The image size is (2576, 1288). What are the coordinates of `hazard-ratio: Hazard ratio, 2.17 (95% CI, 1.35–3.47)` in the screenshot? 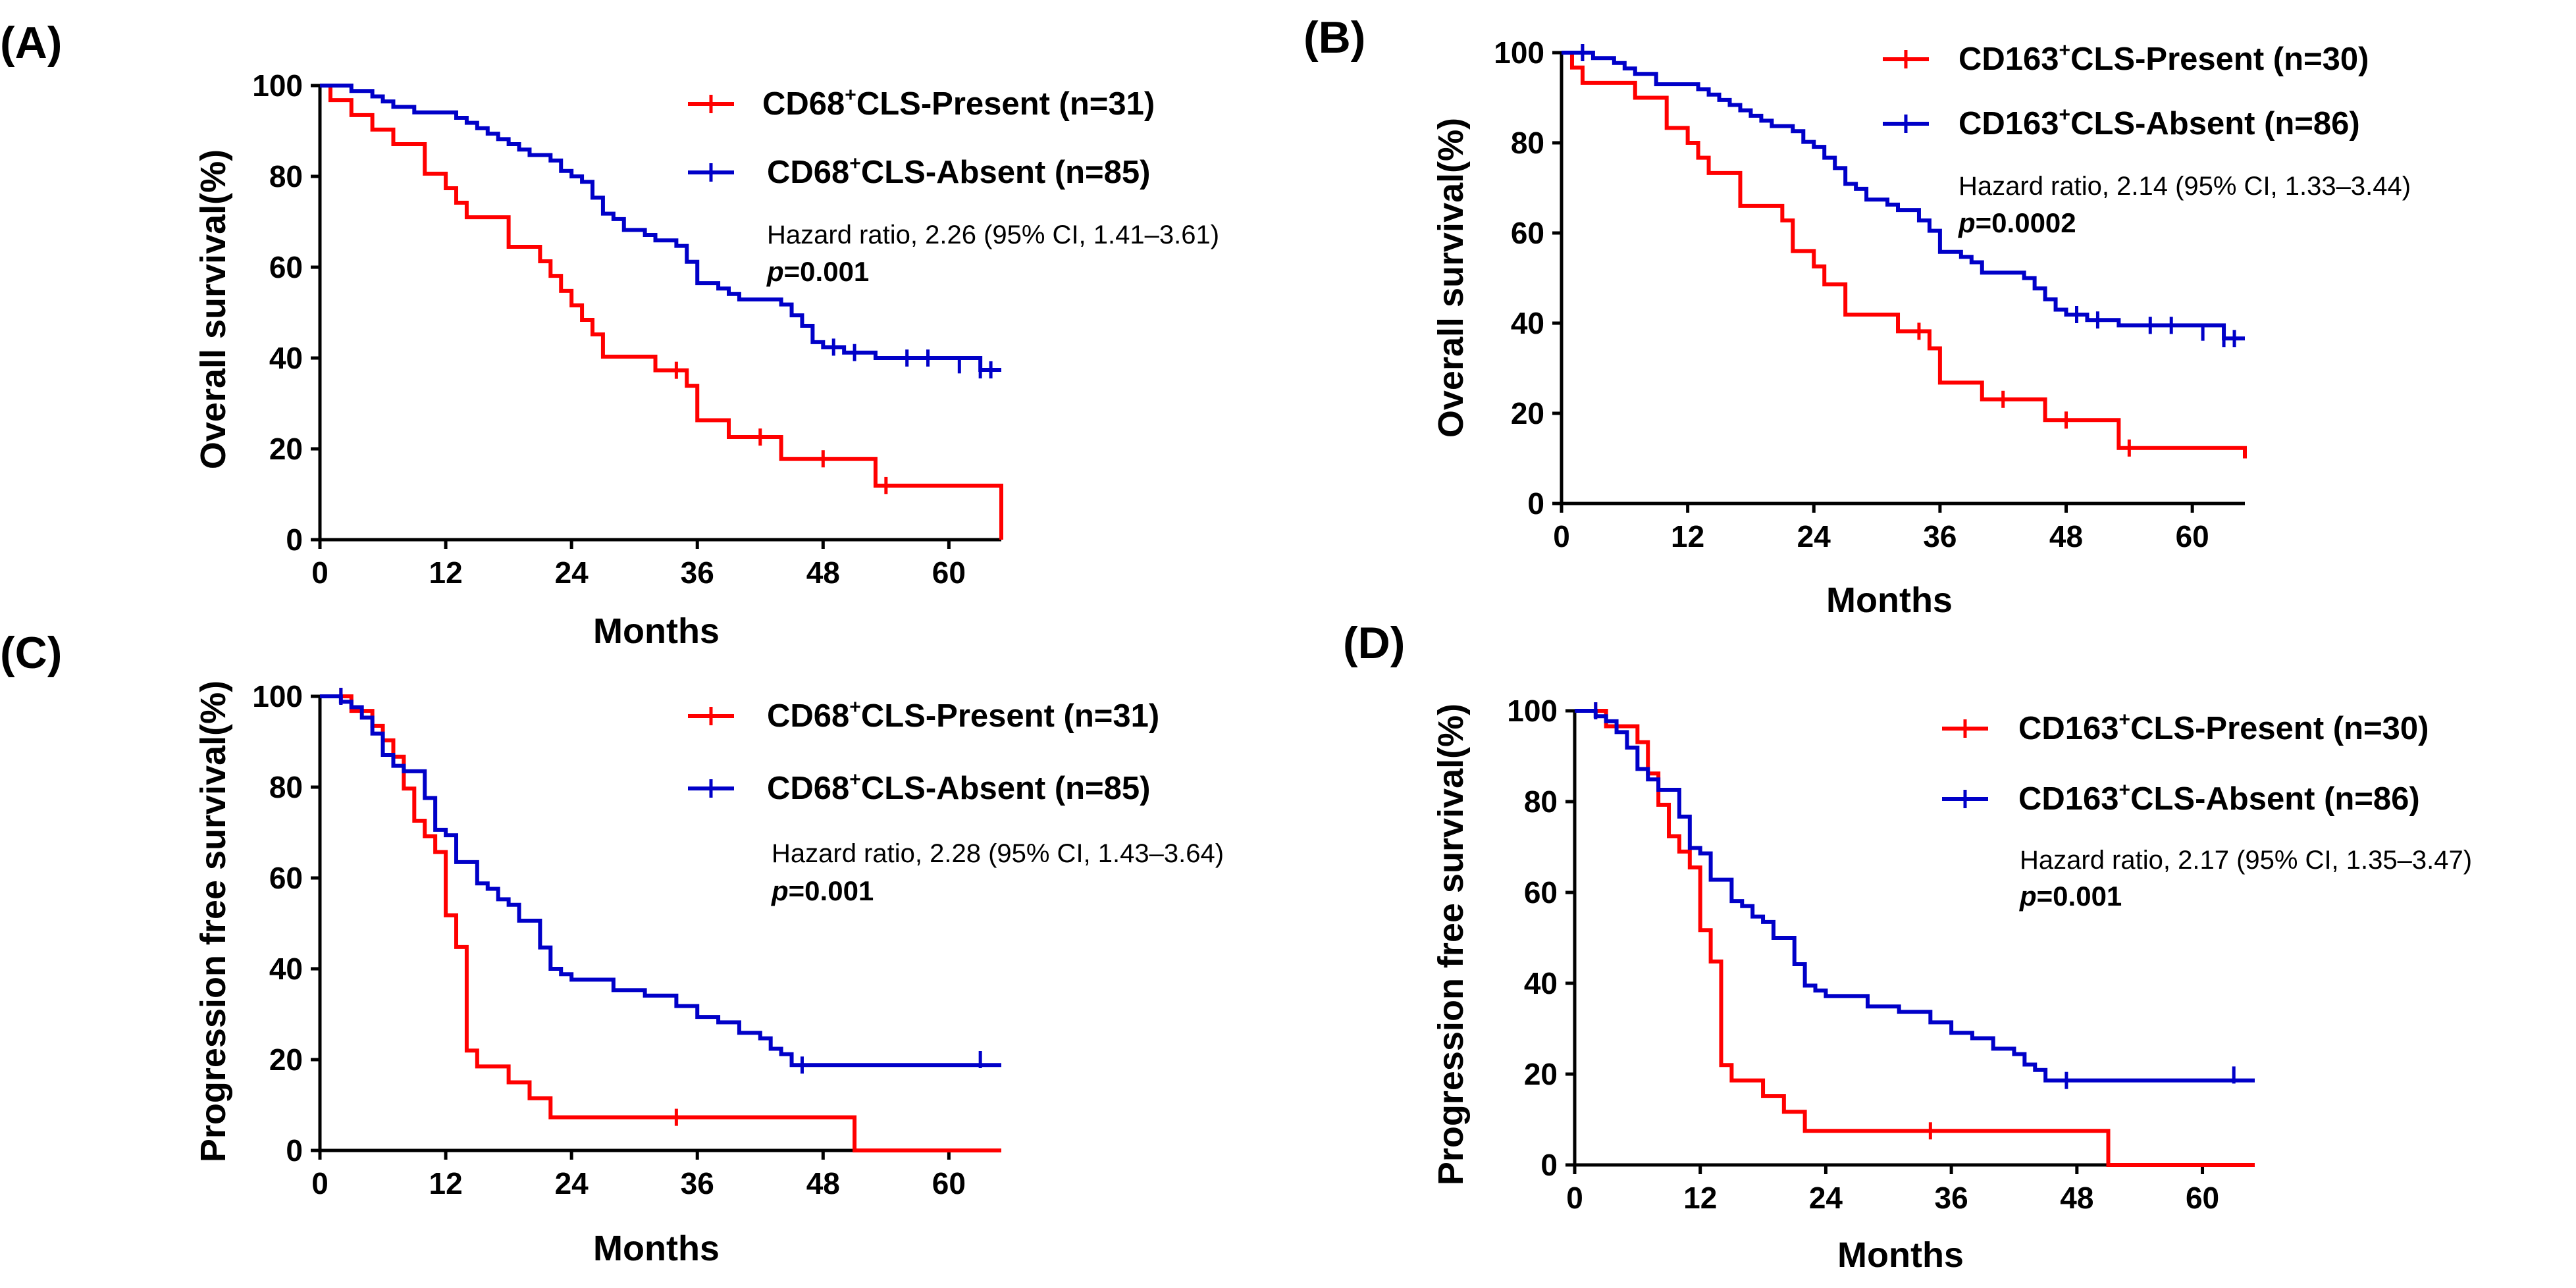 It's located at (2246, 860).